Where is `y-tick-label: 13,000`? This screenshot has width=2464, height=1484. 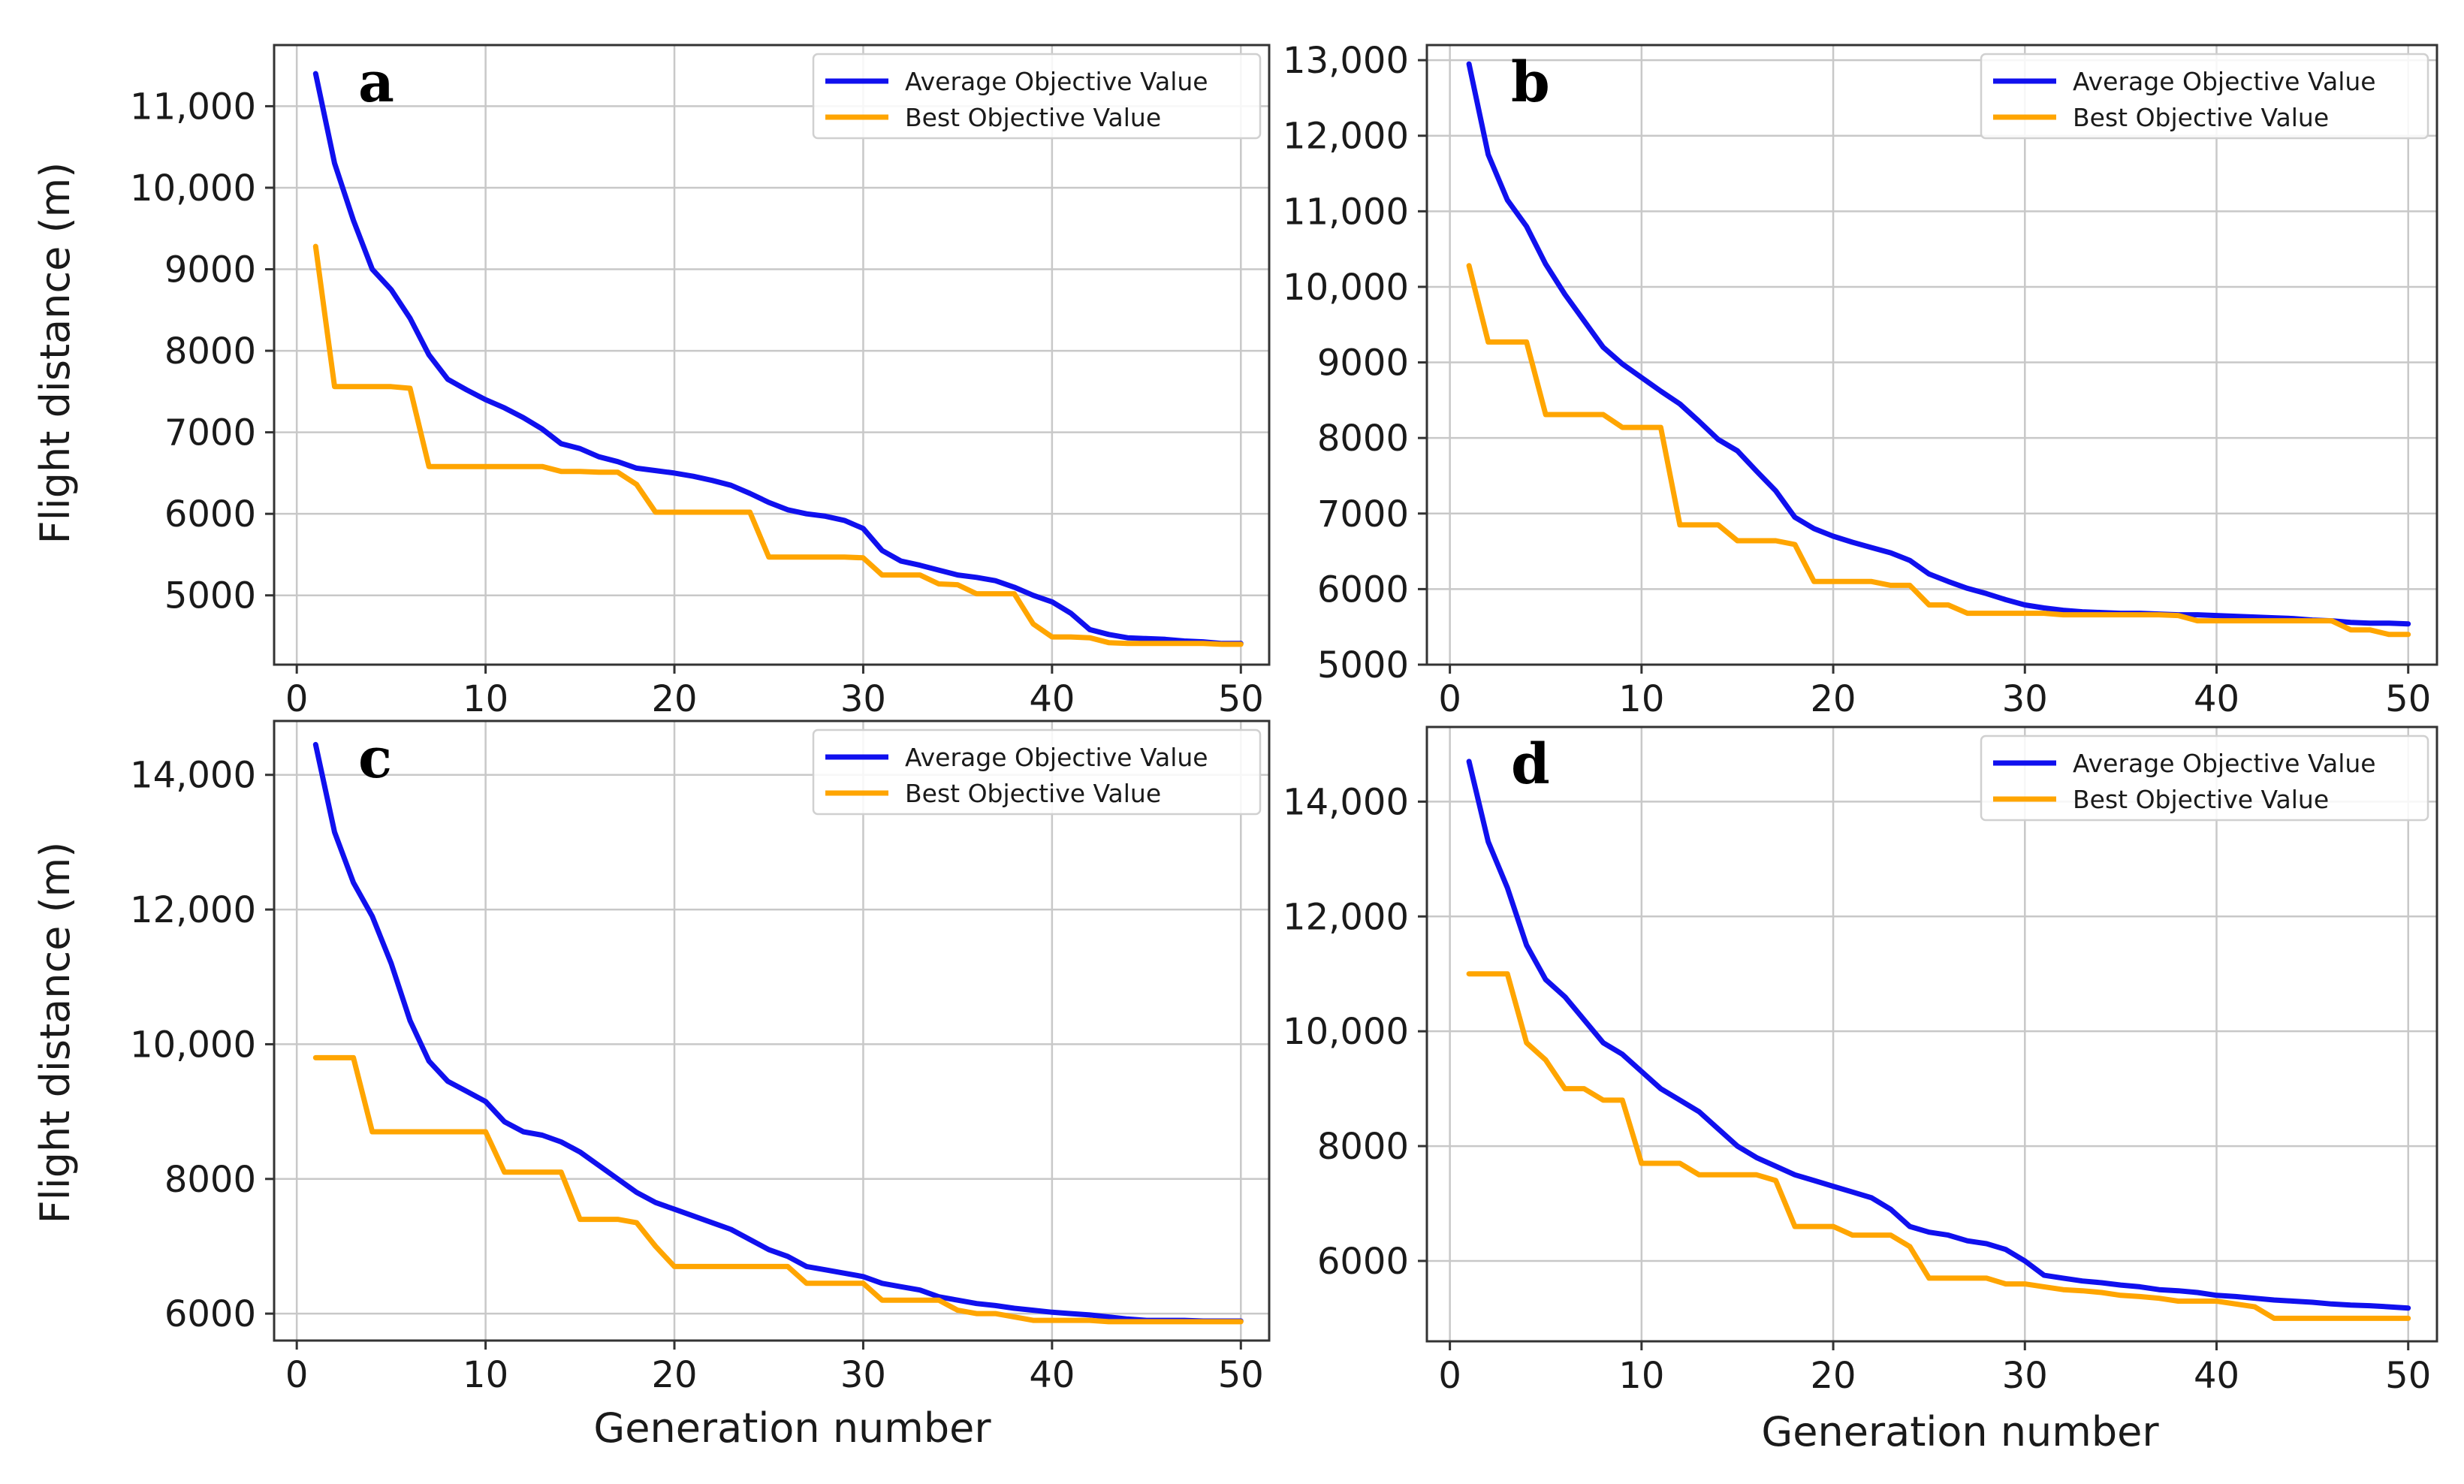 y-tick-label: 13,000 is located at coordinates (1346, 61).